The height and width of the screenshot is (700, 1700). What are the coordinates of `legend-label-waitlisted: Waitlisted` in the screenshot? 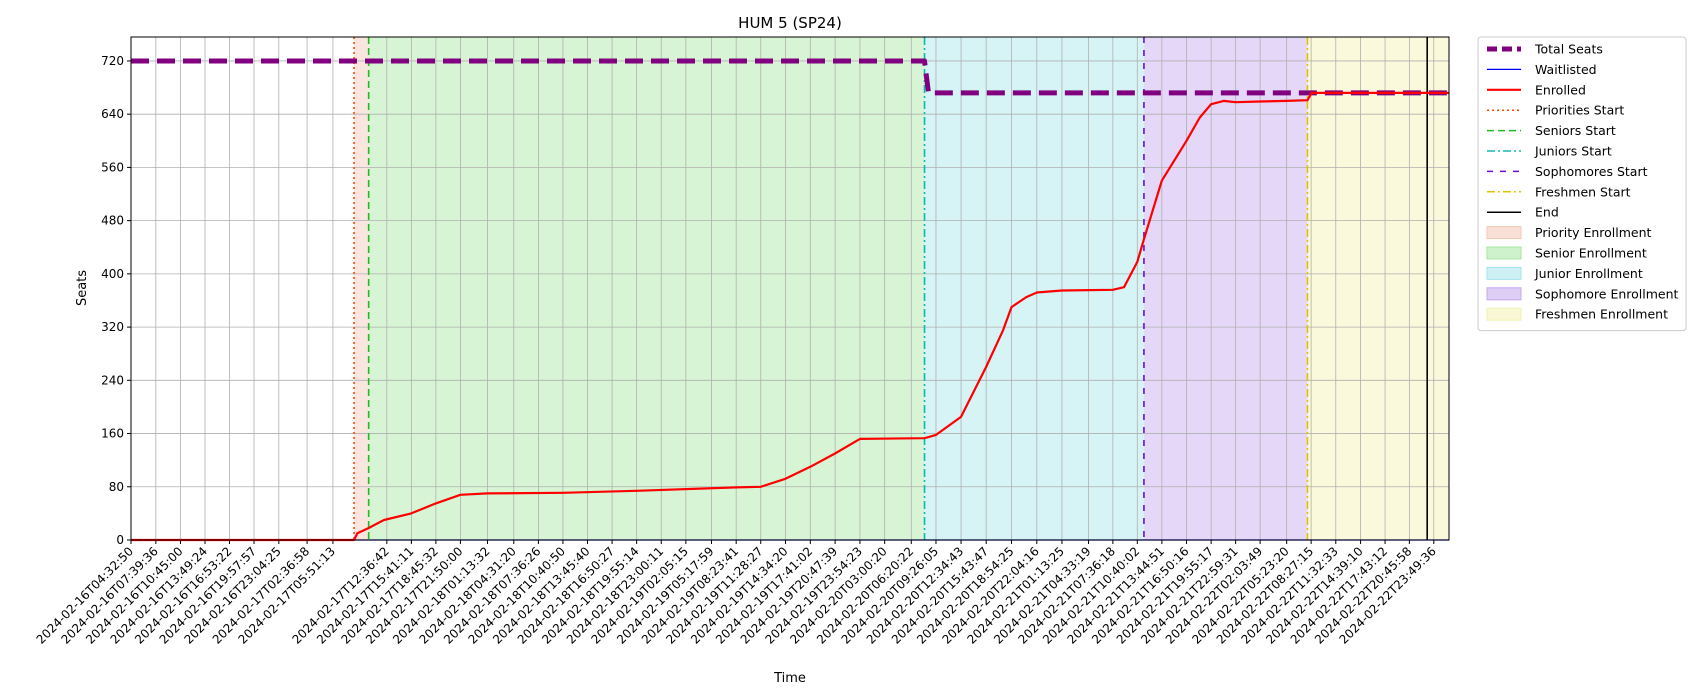 It's located at (1566, 69).